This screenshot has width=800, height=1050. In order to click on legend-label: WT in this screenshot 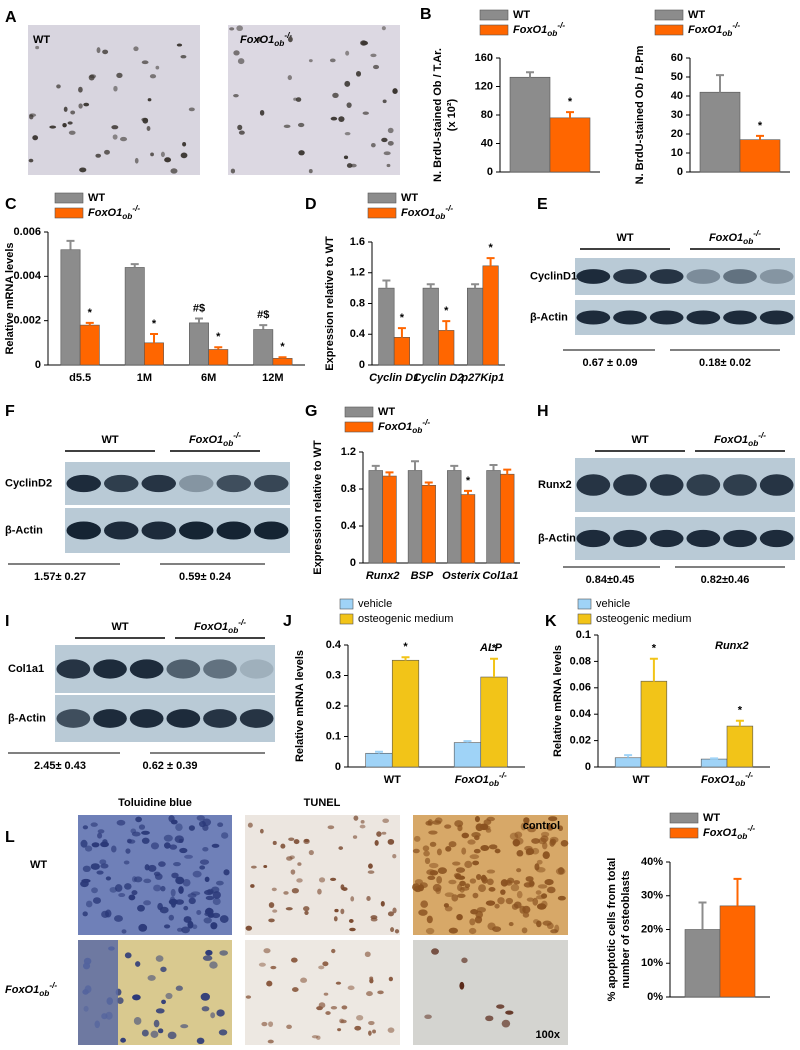, I will do `click(96, 198)`.